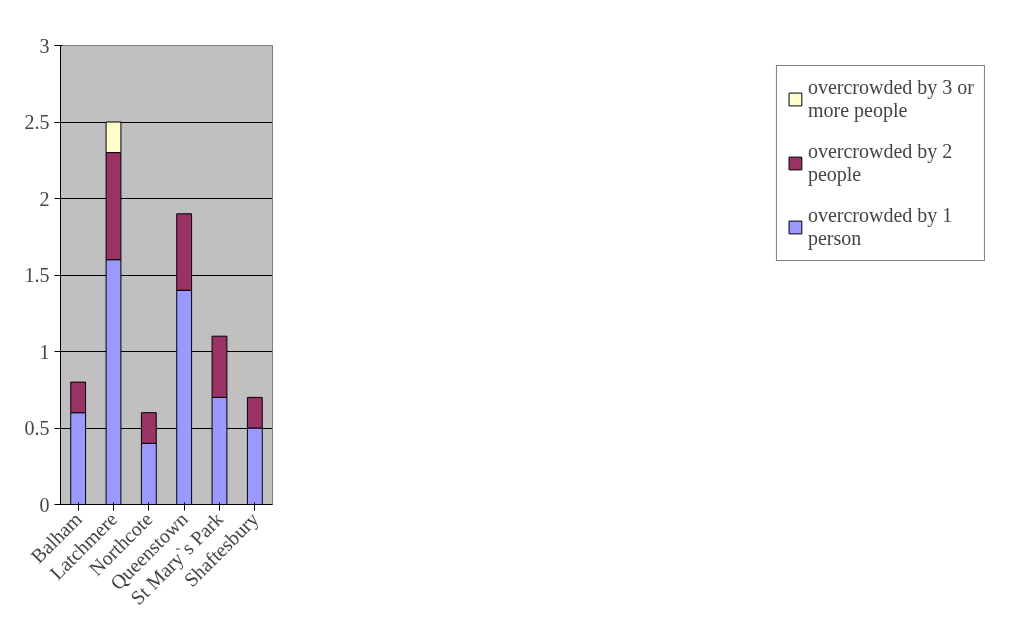  Describe the element at coordinates (37, 122) in the screenshot. I see `y-tick-label: 2.5` at that location.